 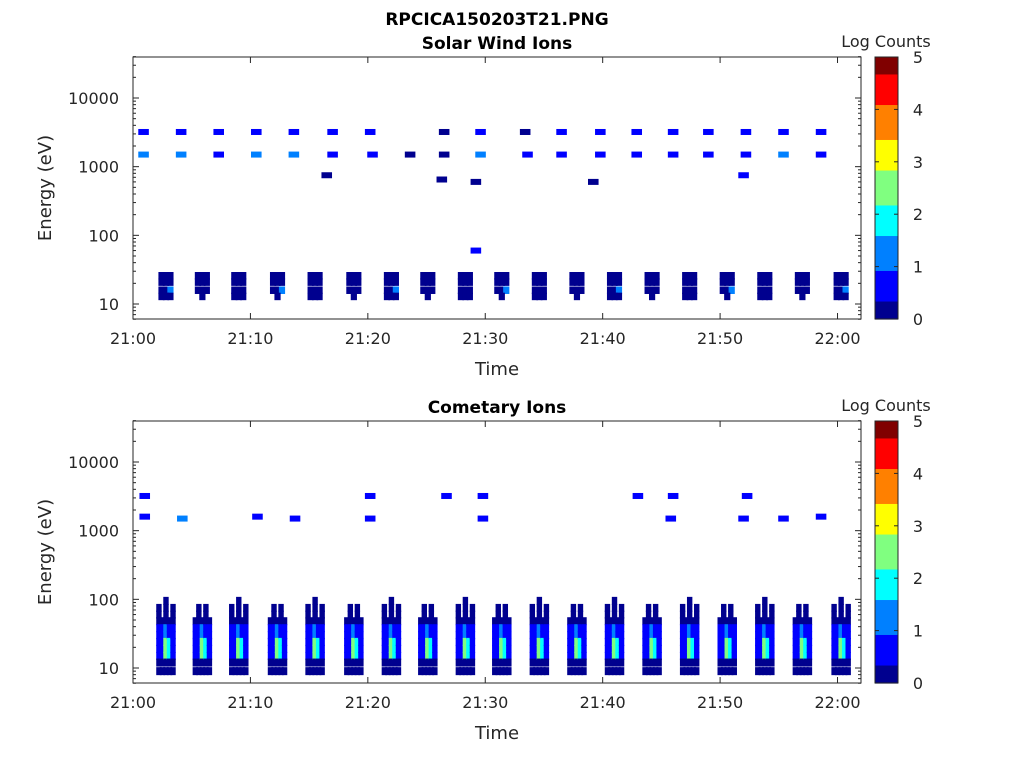 I want to click on panel-cometary-xlabel: Time, so click(x=496, y=733).